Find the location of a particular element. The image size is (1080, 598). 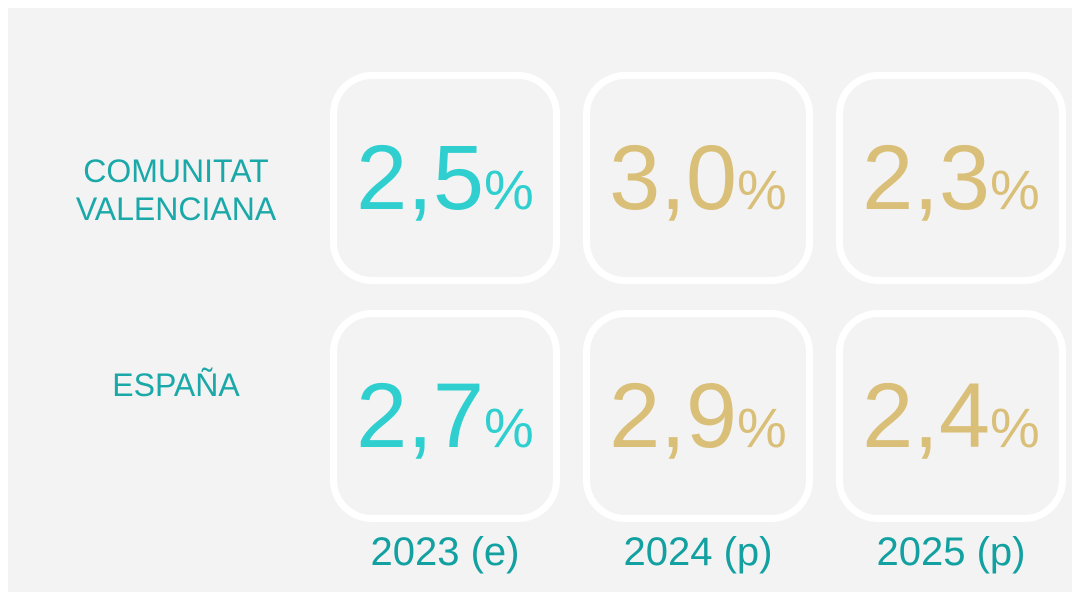

value-card: 2,7% is located at coordinates (445, 416).